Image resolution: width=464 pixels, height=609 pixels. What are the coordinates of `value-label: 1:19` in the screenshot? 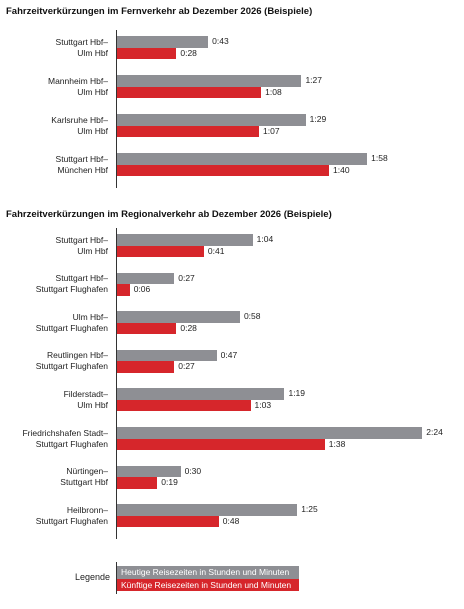 It's located at (297, 393).